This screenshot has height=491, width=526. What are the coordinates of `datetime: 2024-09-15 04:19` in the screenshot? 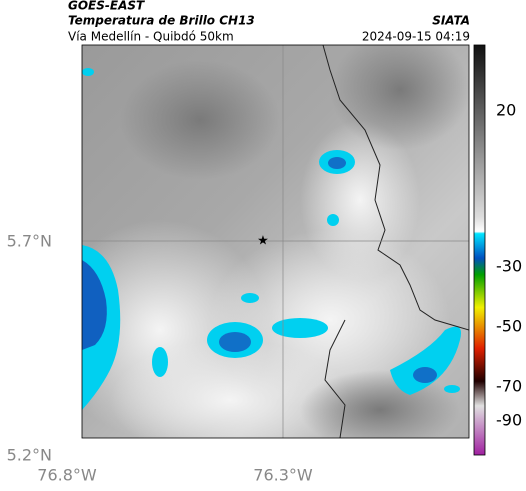 It's located at (416, 37).